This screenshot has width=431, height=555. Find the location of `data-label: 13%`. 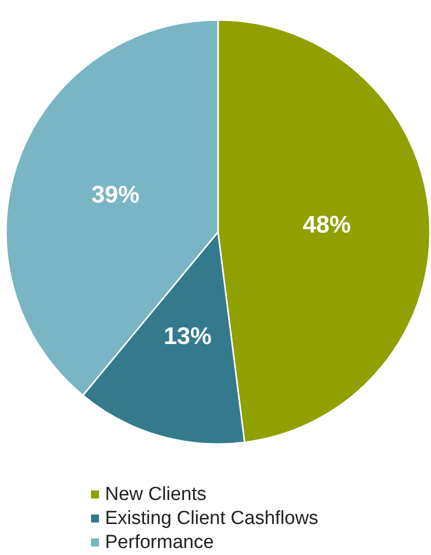

data-label: 13% is located at coordinates (188, 336).